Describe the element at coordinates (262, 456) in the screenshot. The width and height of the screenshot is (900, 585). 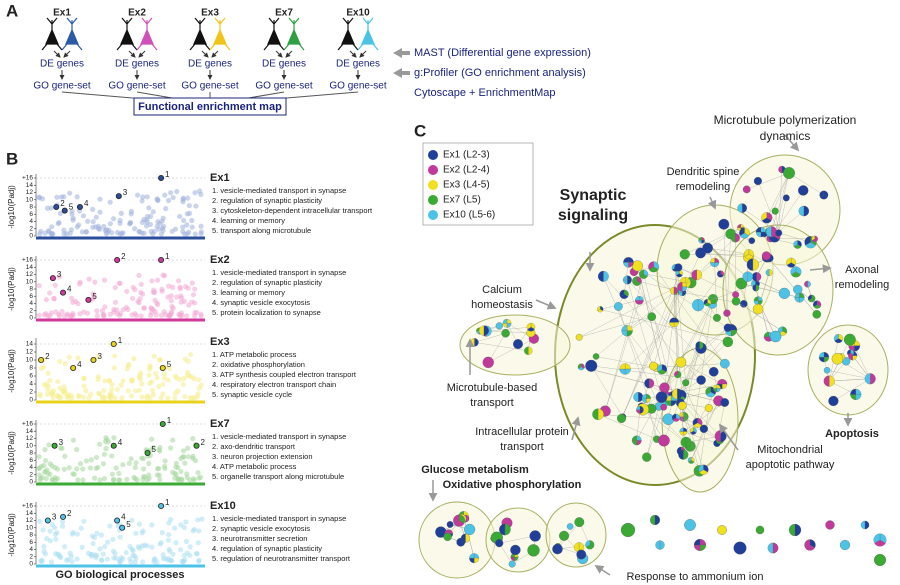
I see `term: 3. neuron projection extension` at that location.